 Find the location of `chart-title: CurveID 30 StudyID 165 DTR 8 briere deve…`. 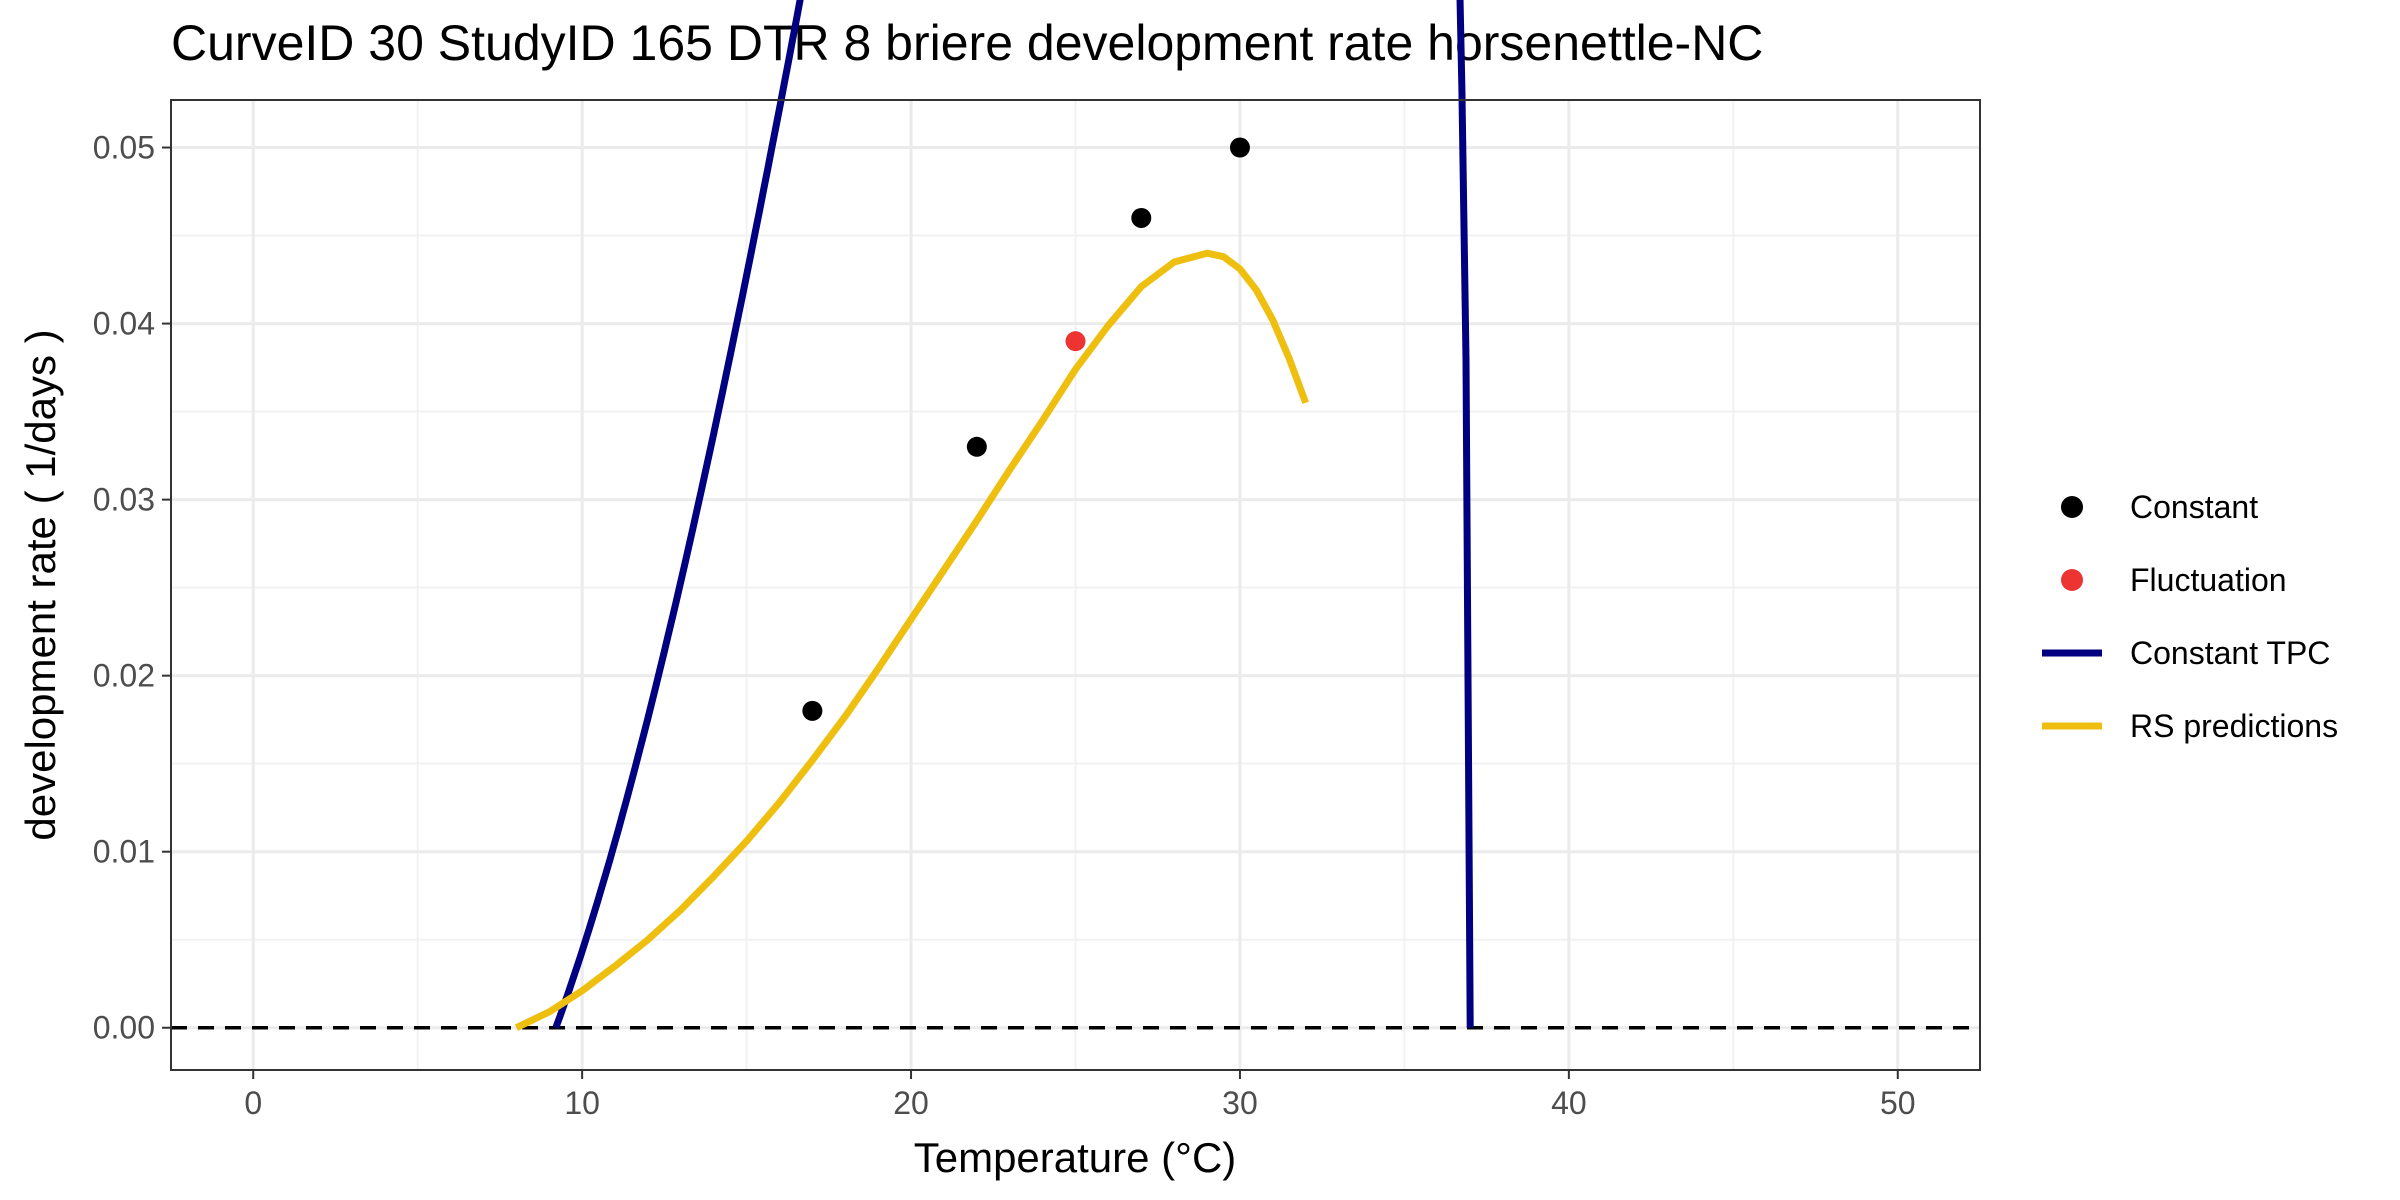

chart-title: CurveID 30 StudyID 165 DTR 8 briere deve… is located at coordinates (967, 43).